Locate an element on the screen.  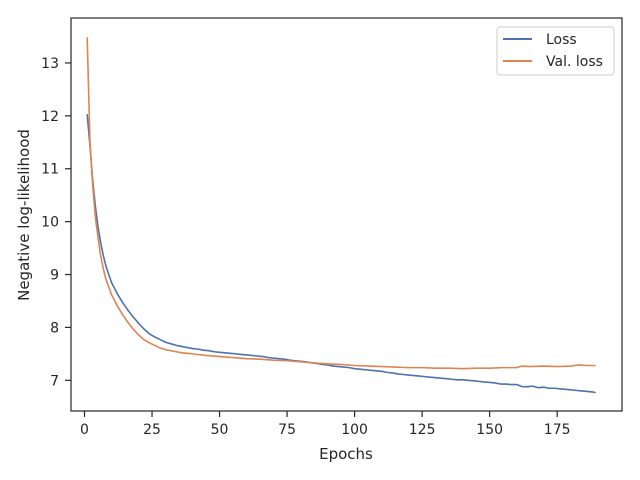
y-tick-label: 13 is located at coordinates (50, 64).